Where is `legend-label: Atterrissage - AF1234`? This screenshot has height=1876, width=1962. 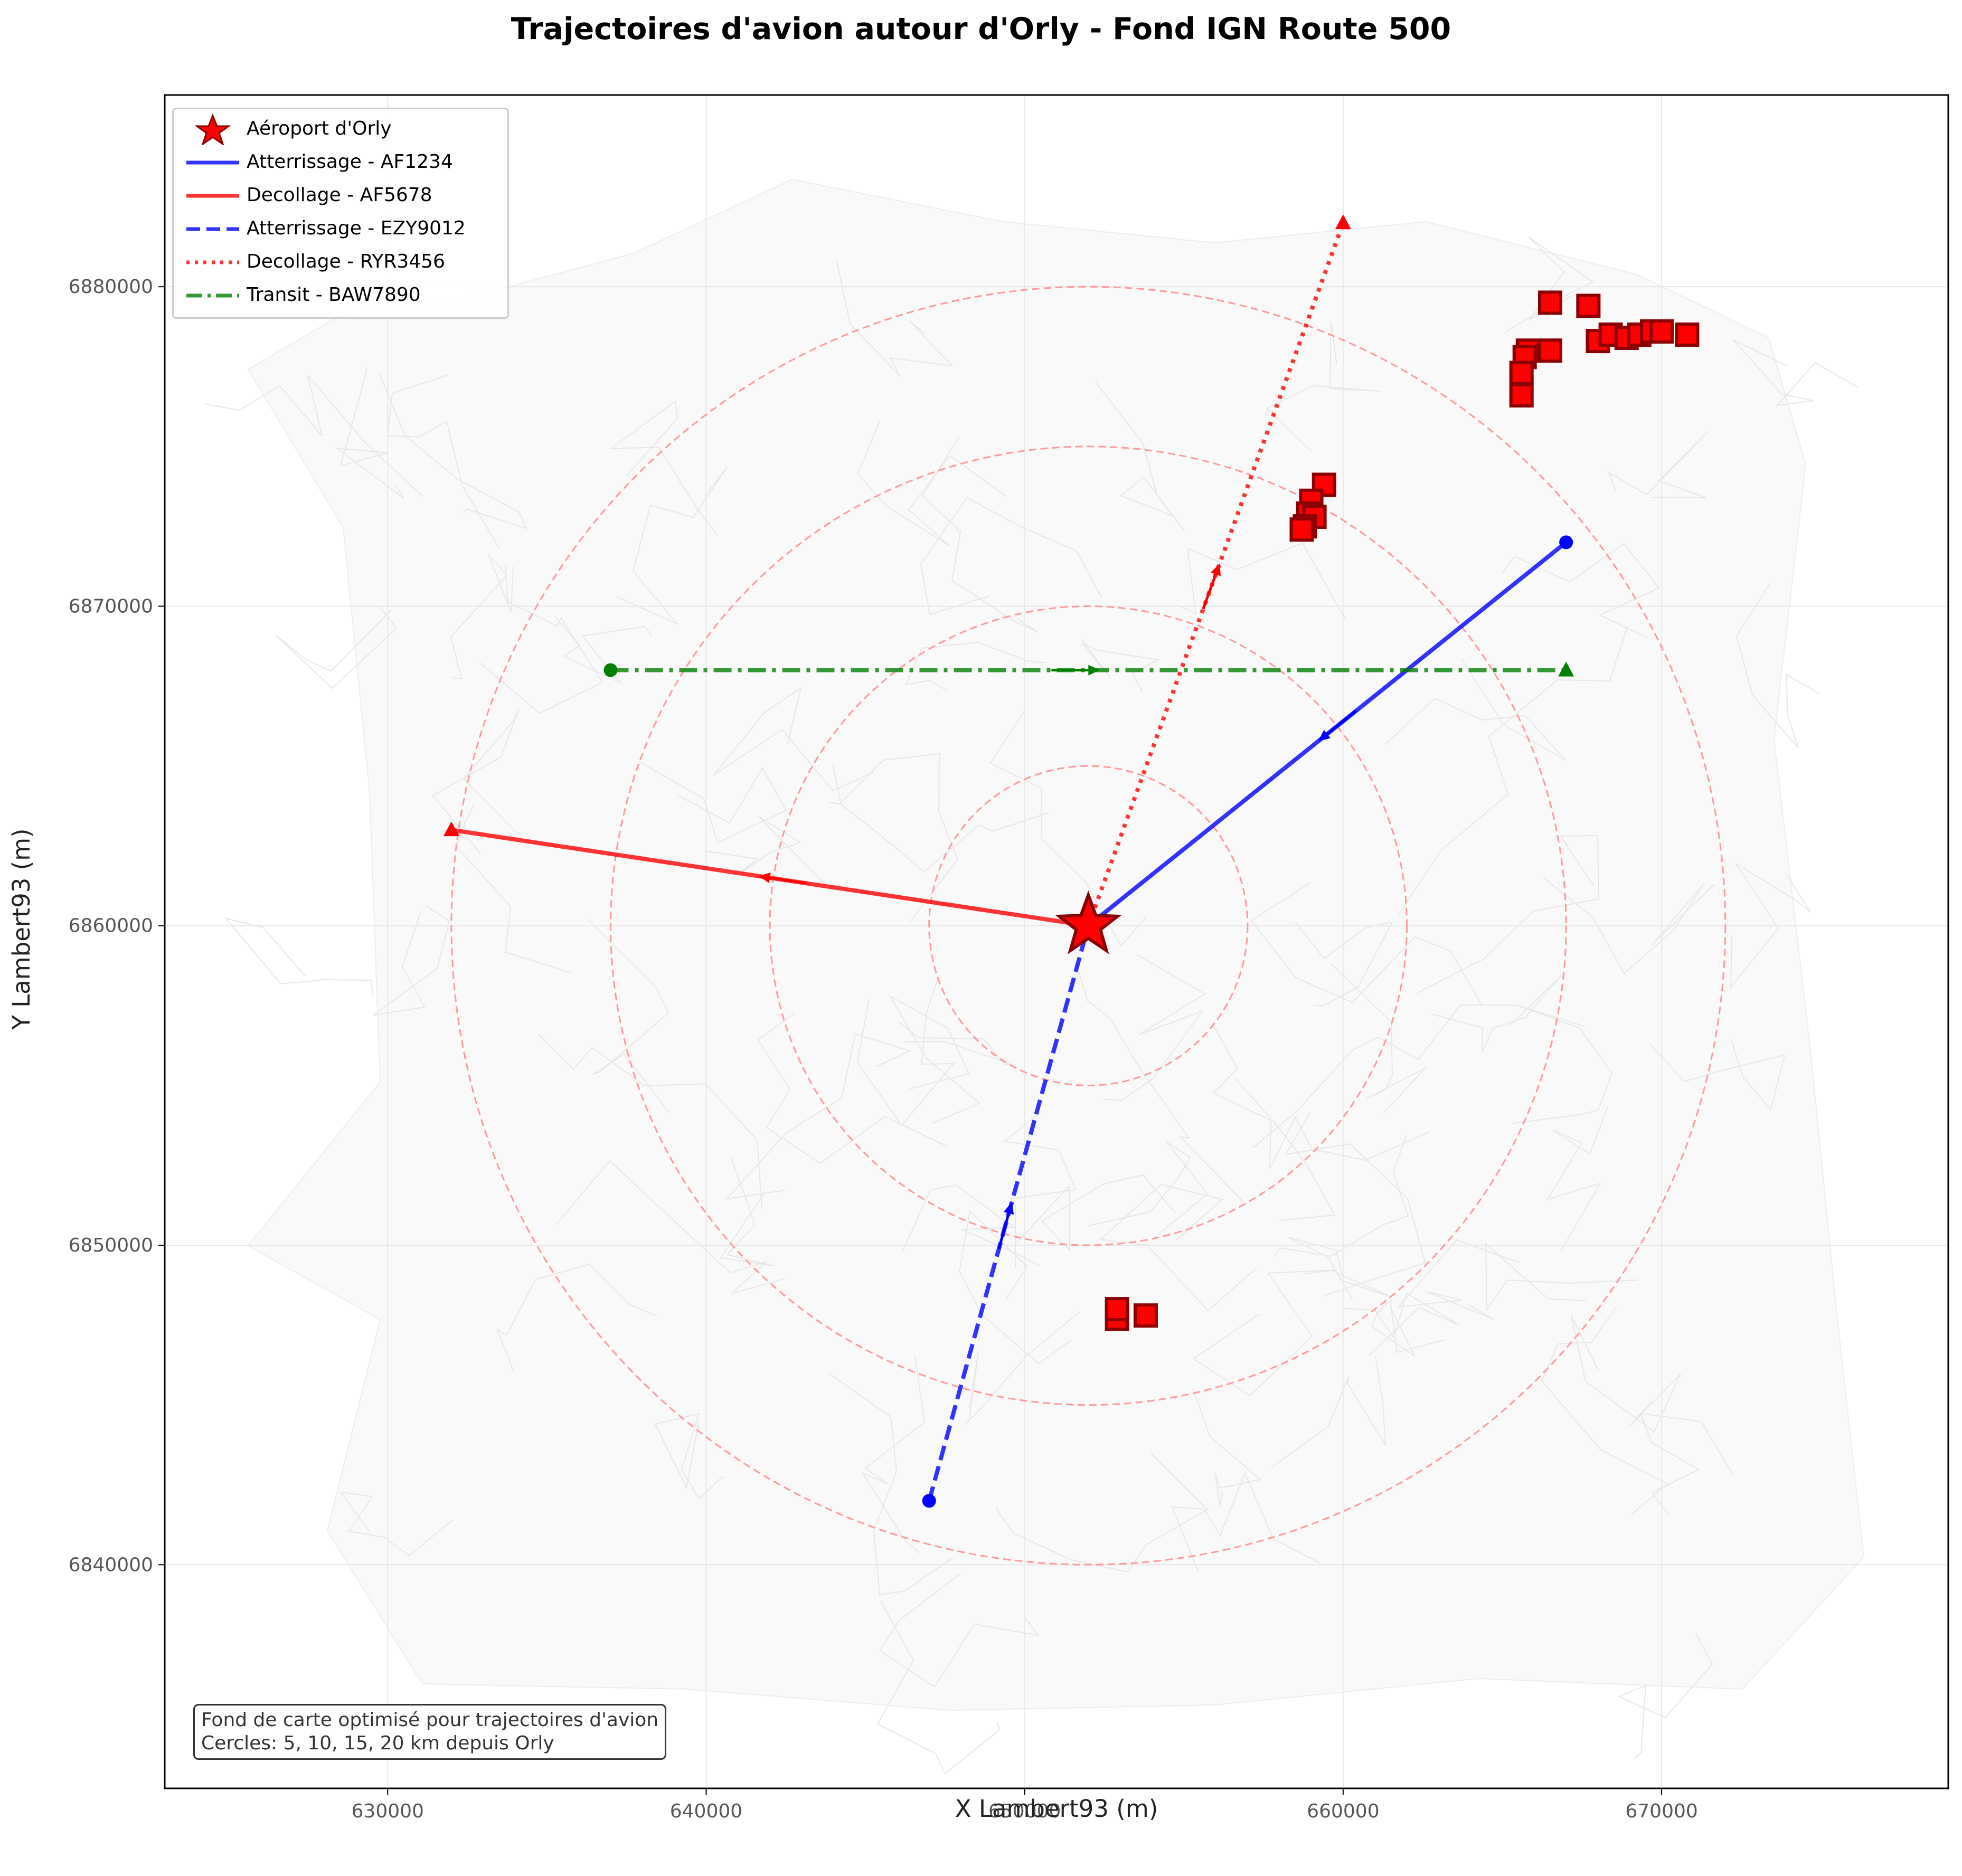 legend-label: Atterrissage - AF1234 is located at coordinates (350, 162).